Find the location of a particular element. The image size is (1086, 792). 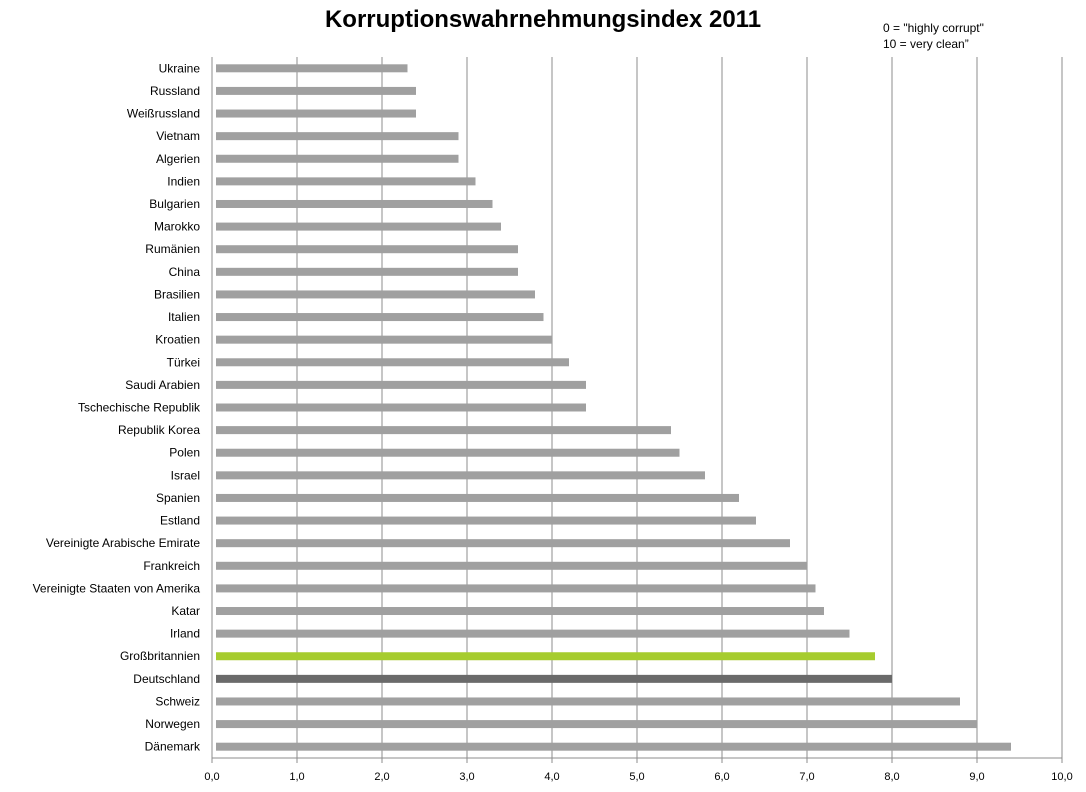

category-label: Frankreich is located at coordinates (171, 566).